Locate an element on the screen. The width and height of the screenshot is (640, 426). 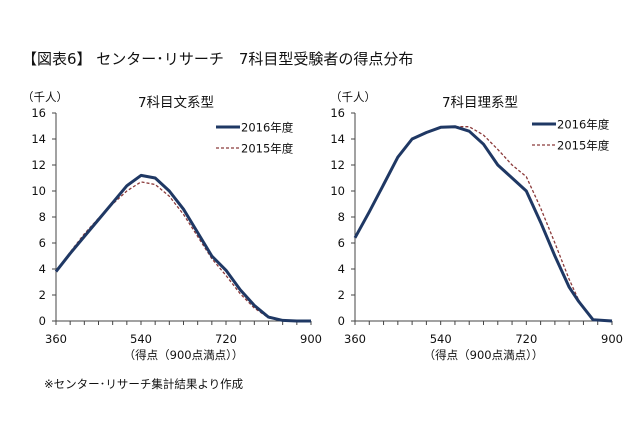
series-line-2015年度 is located at coordinates (183, 251).